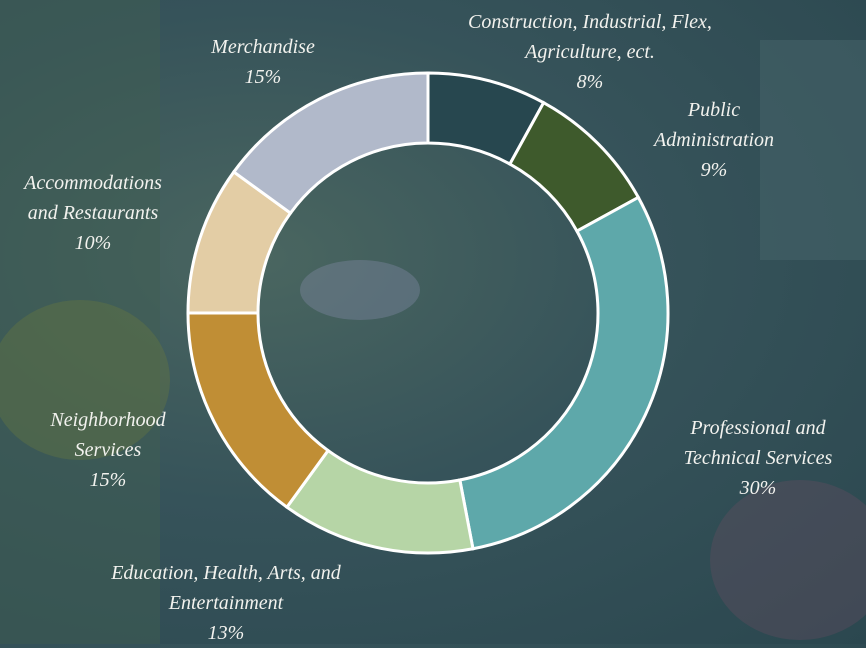 The width and height of the screenshot is (866, 648). I want to click on value-label: 10%, so click(93, 243).